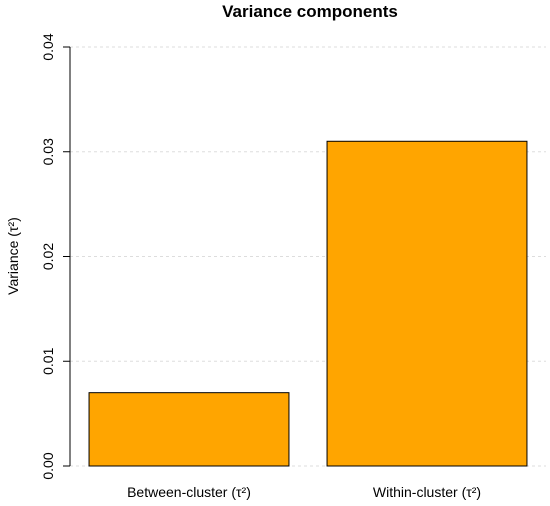 The image size is (550, 506). Describe the element at coordinates (189, 429) in the screenshot. I see `bar` at that location.